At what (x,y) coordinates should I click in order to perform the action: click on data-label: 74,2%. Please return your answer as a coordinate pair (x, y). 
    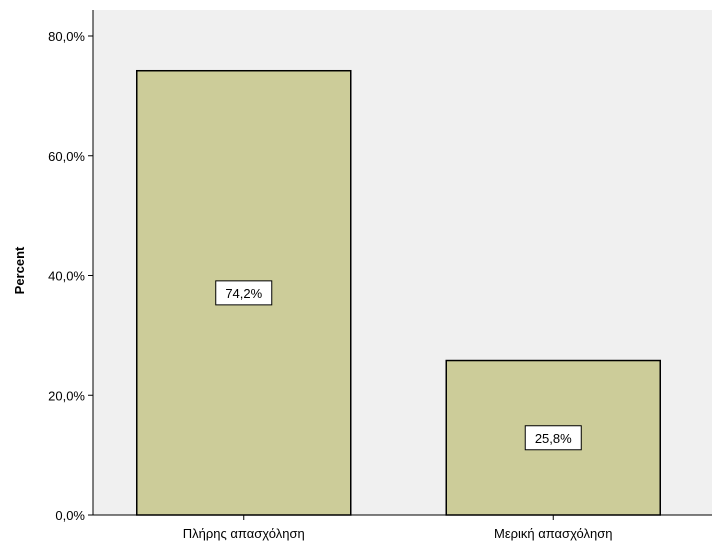
    Looking at the image, I should click on (243, 293).